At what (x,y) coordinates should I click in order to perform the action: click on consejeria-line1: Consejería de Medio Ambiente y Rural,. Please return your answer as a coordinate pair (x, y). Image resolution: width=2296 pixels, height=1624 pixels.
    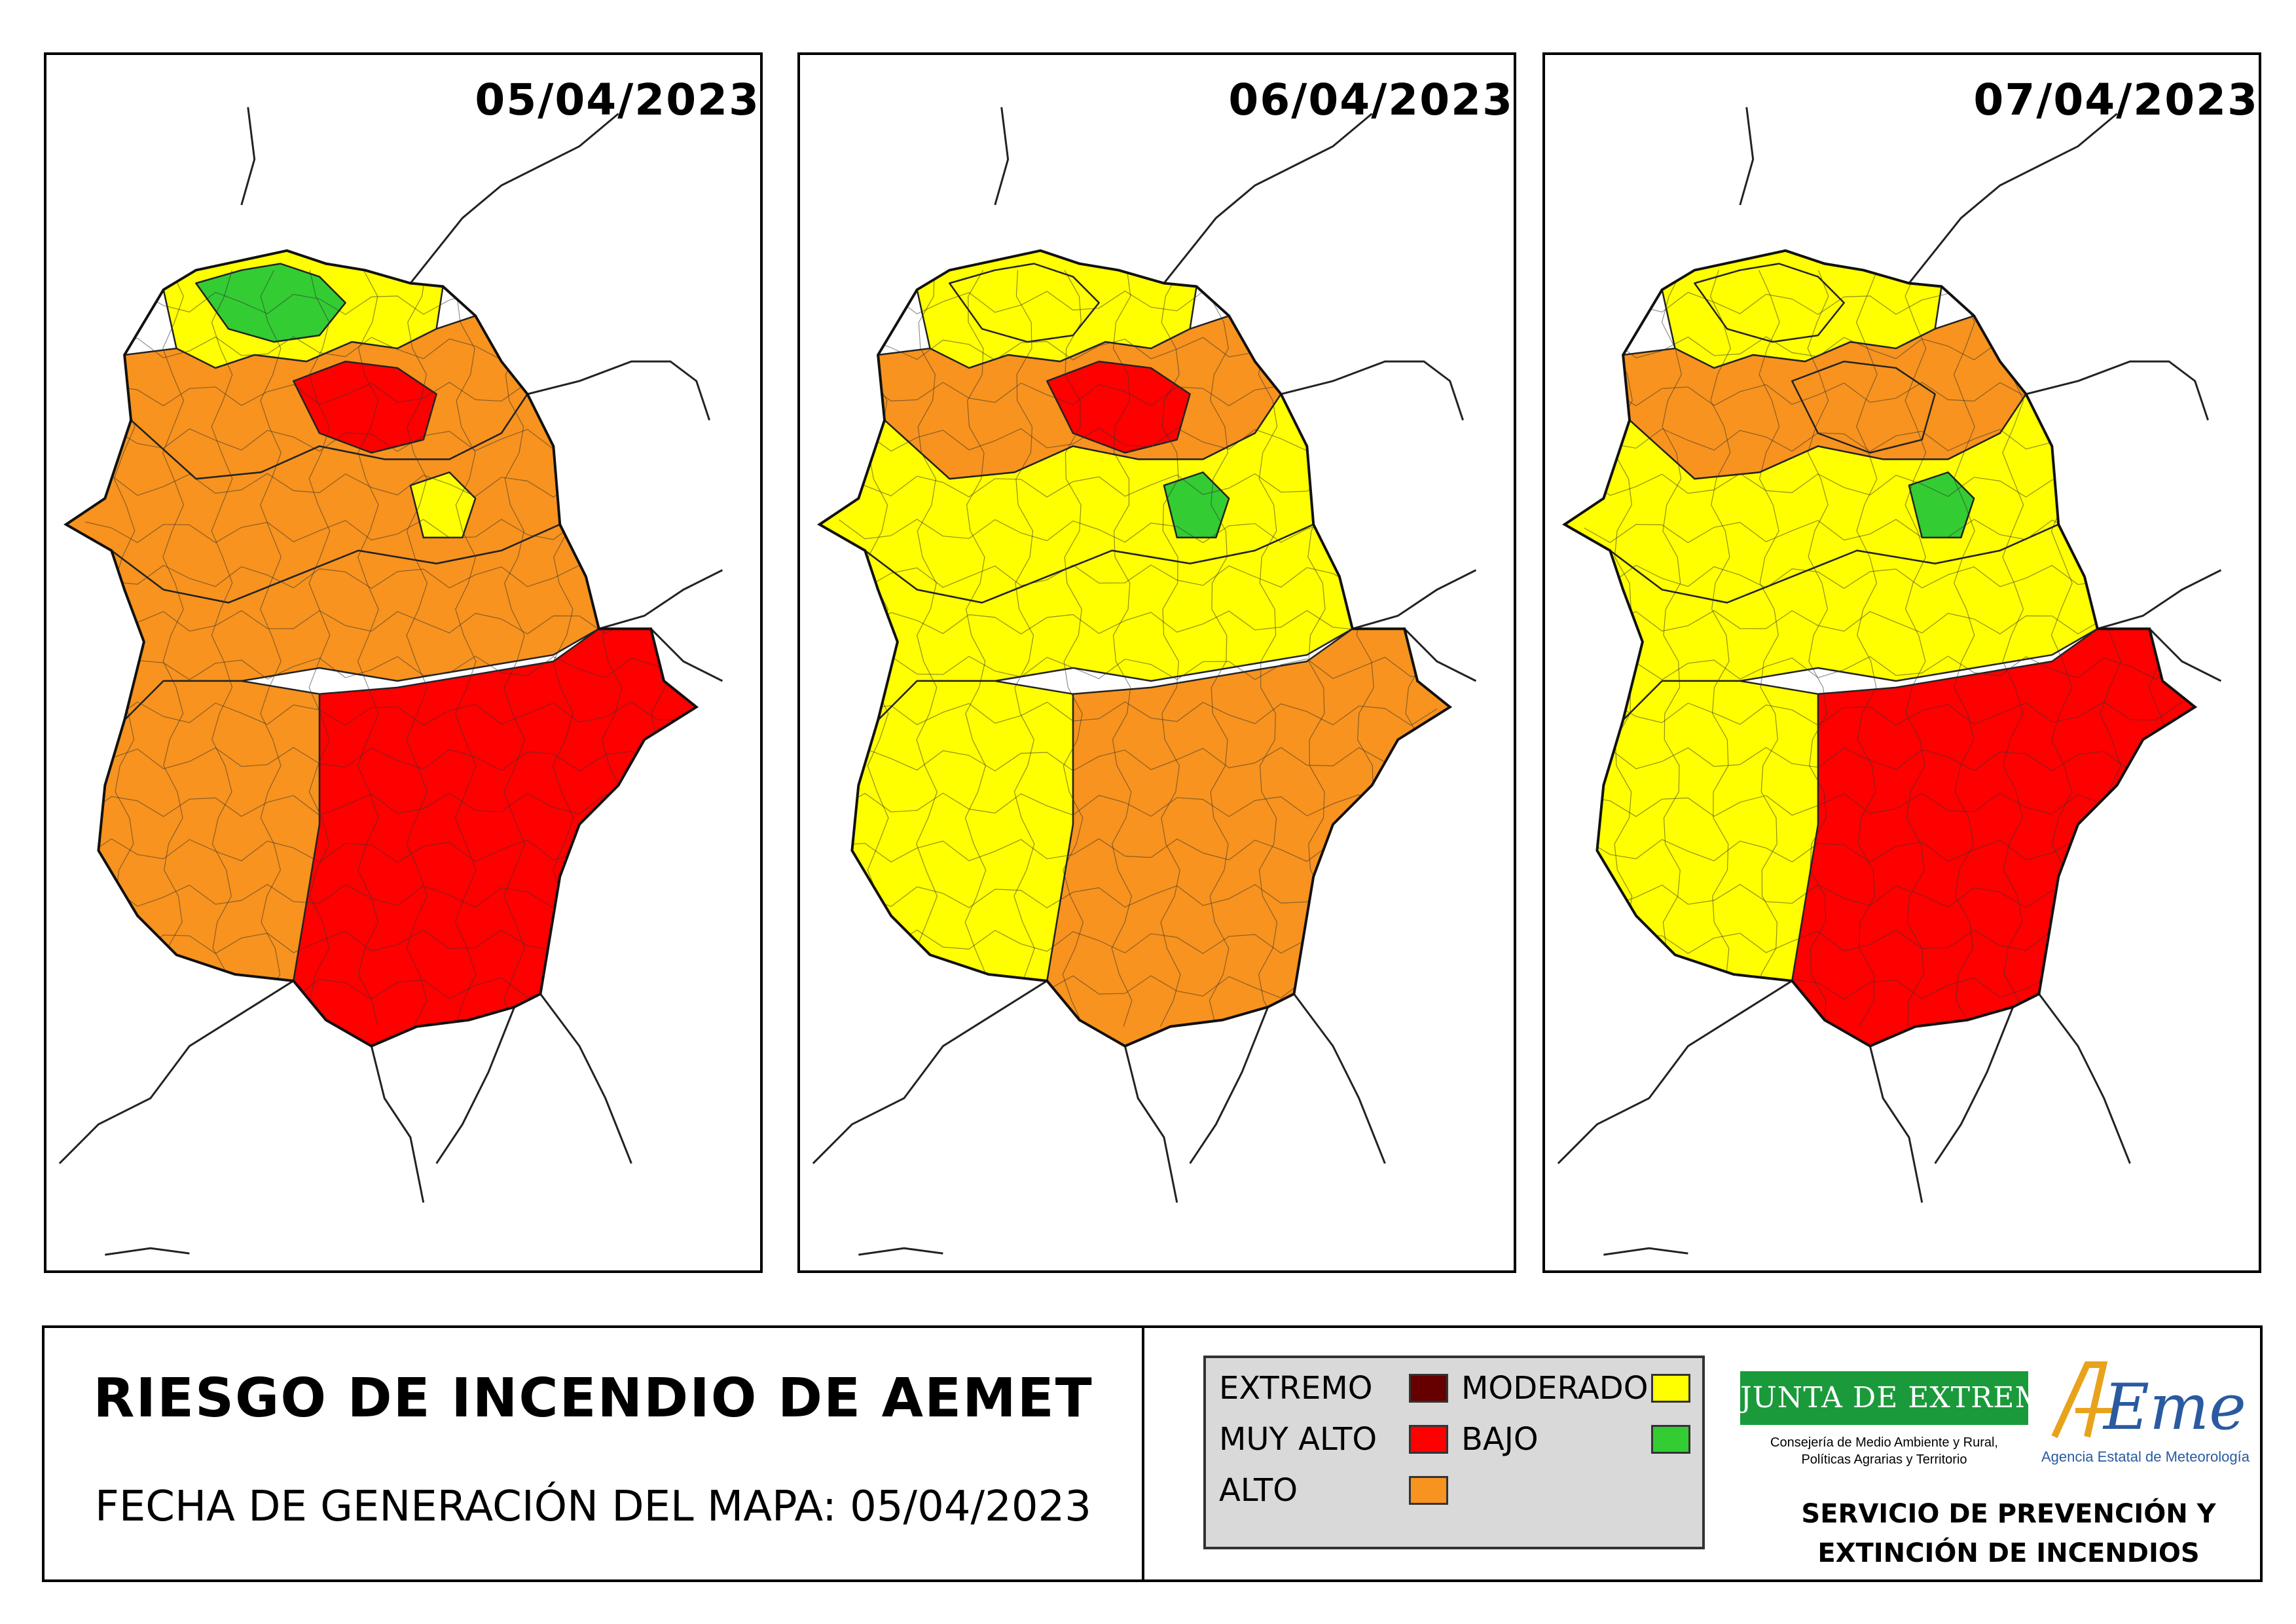
    Looking at the image, I should click on (1884, 1442).